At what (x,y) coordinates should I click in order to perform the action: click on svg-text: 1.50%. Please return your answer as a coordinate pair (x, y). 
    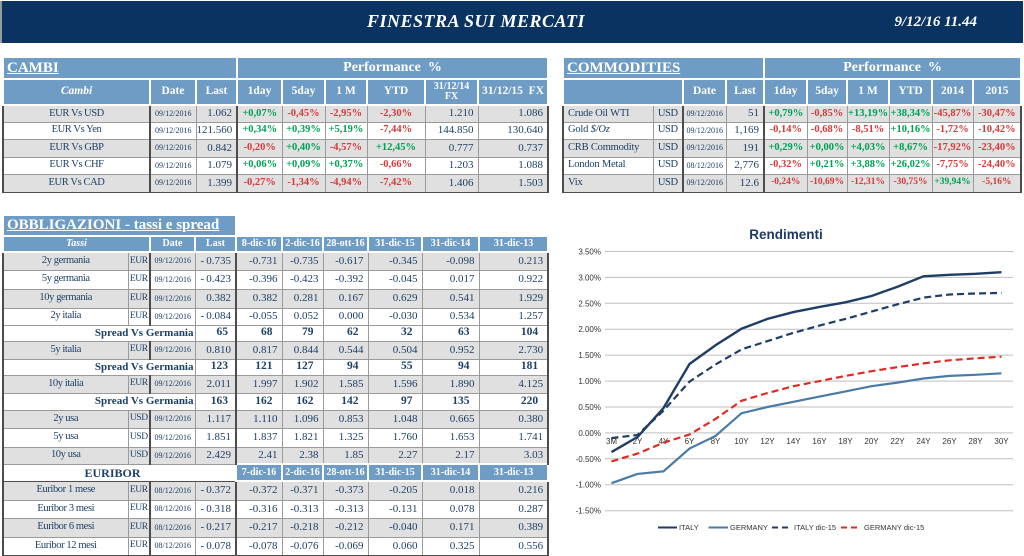
    Looking at the image, I should click on (589, 355).